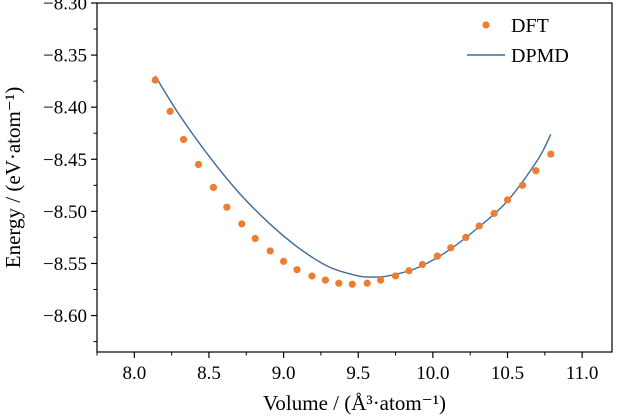 This screenshot has width=618, height=417. I want to click on x-tick-label: 8.5, so click(209, 373).